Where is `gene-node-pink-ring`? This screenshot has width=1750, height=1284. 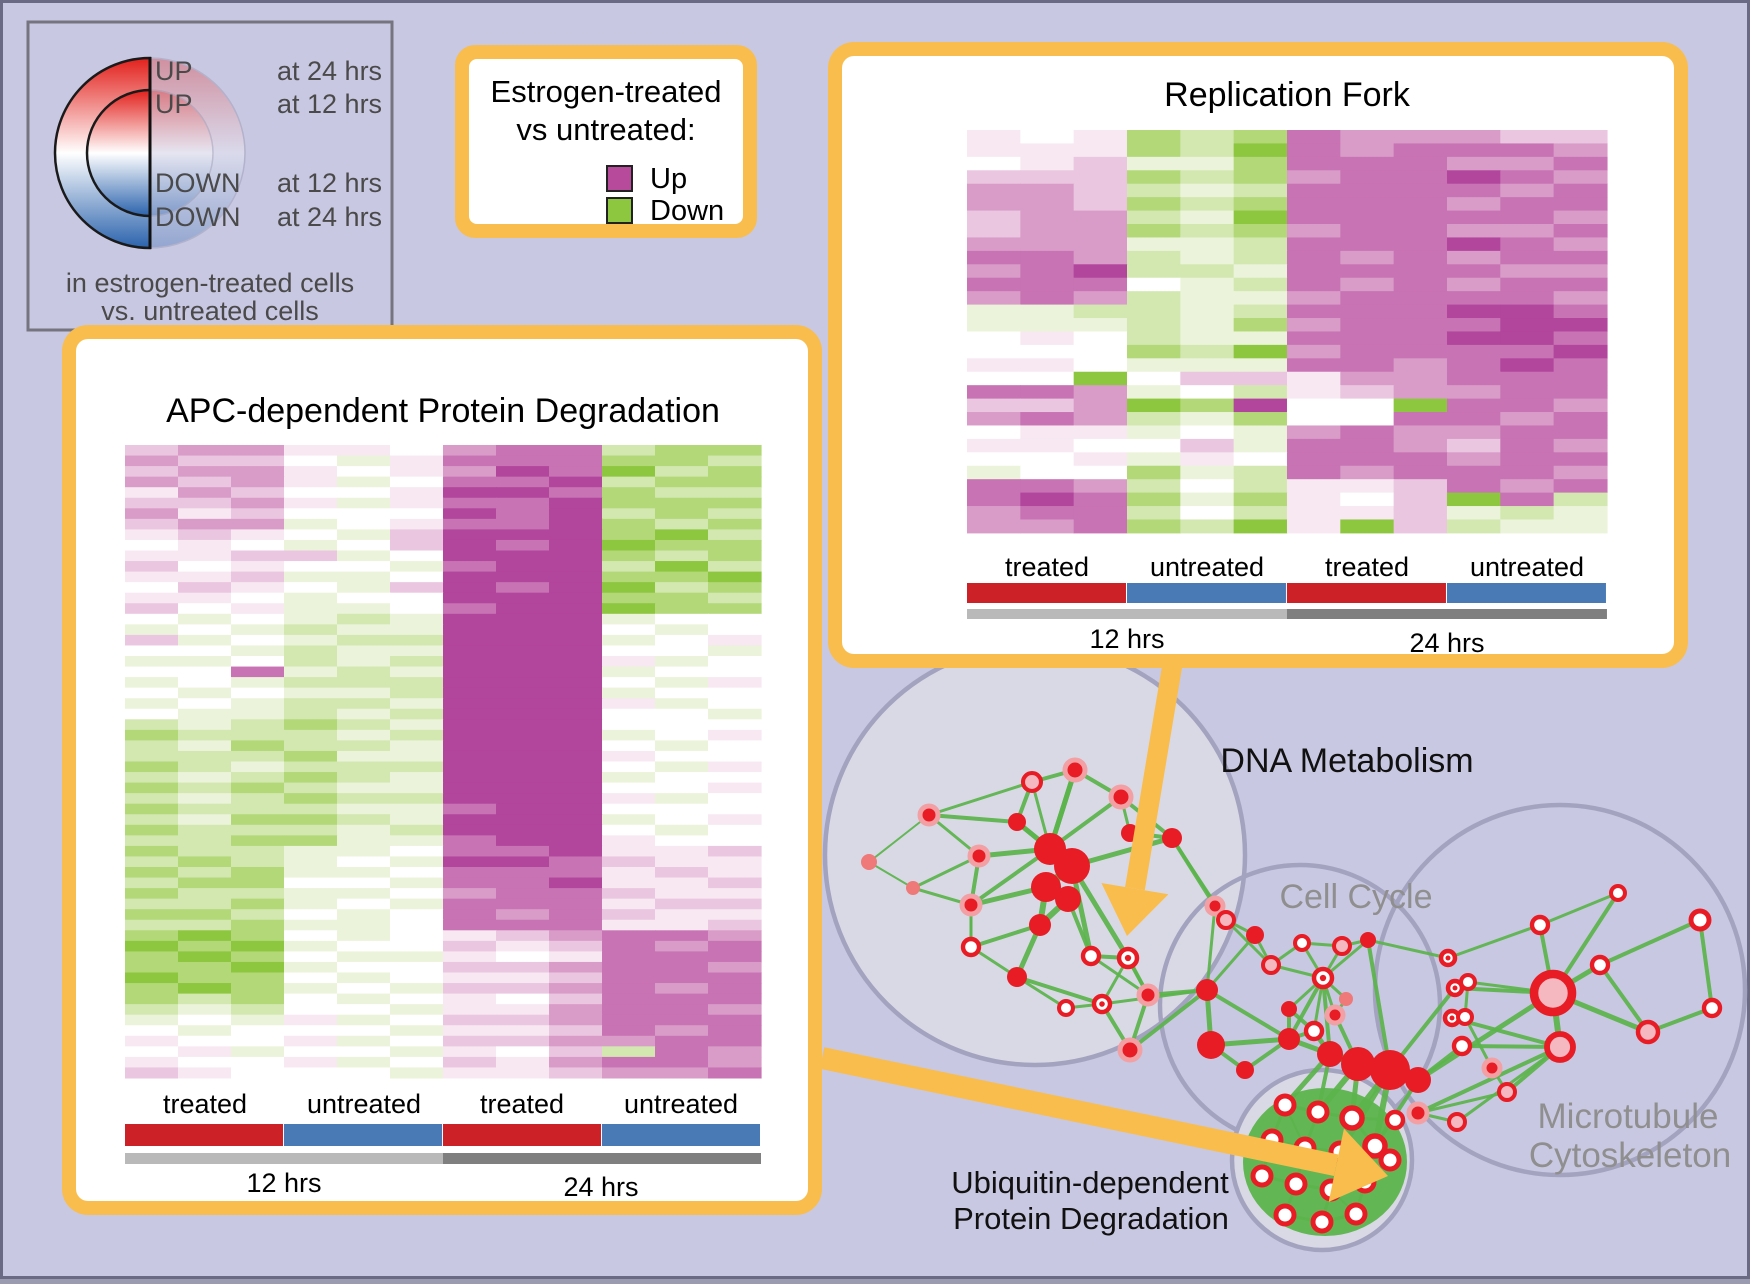
gene-node-pink-ring is located at coordinates (1560, 1047).